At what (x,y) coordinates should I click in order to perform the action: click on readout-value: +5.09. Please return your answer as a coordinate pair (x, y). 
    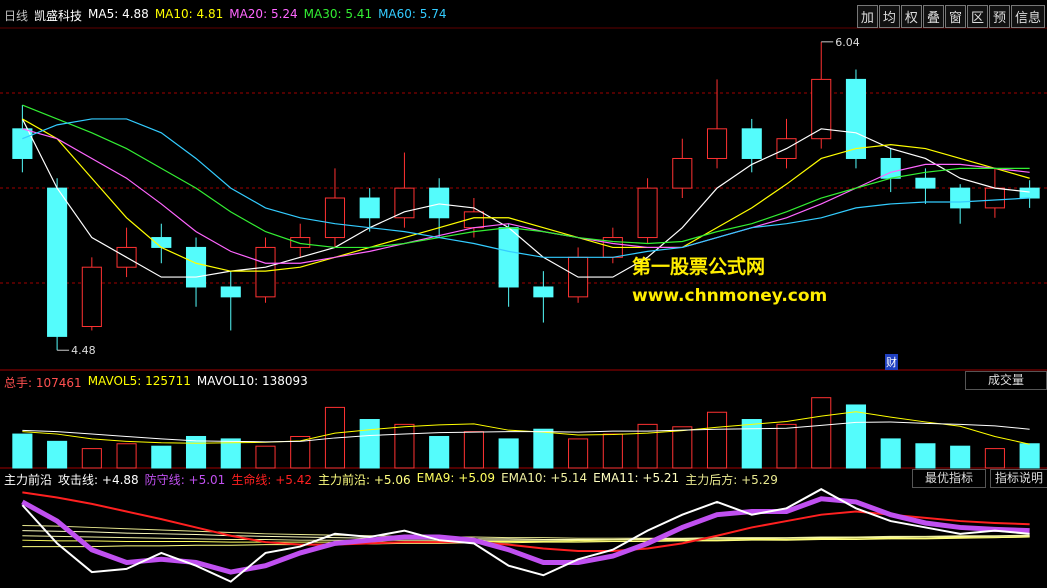
    Looking at the image, I should click on (477, 478).